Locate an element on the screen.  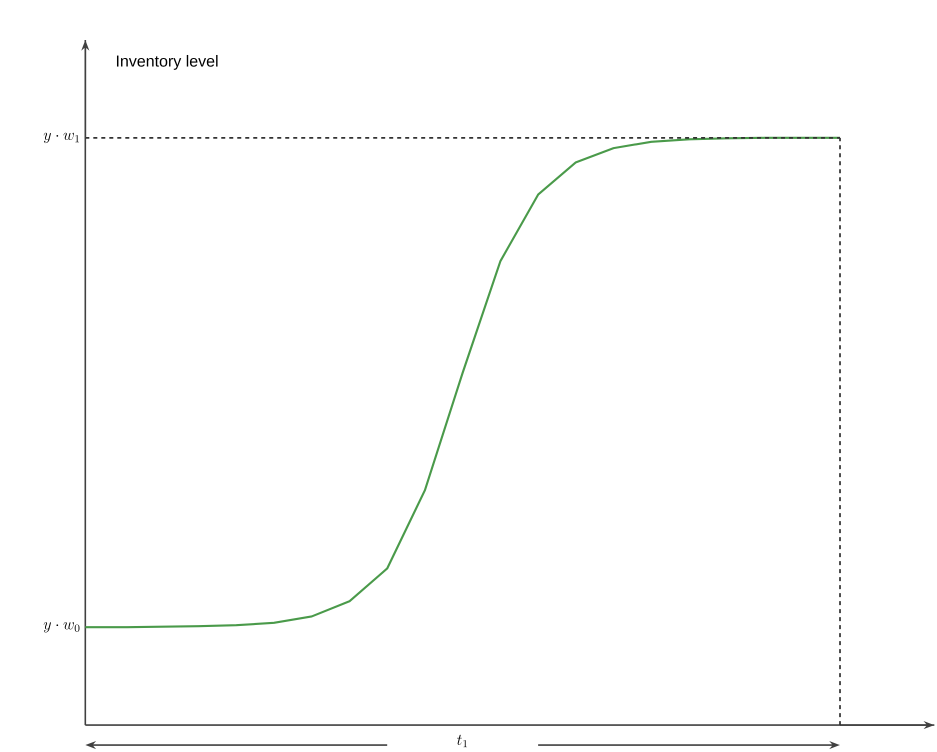
x-axis-title: $t_1$ is located at coordinates (462, 741).